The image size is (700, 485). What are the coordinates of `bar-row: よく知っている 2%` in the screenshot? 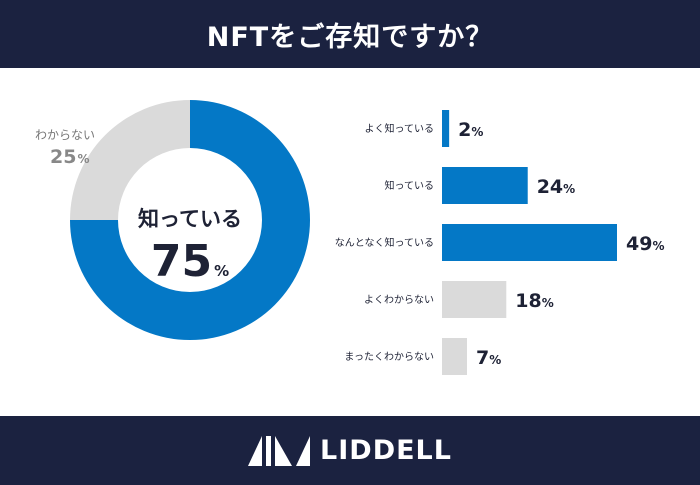 It's located at (424, 128).